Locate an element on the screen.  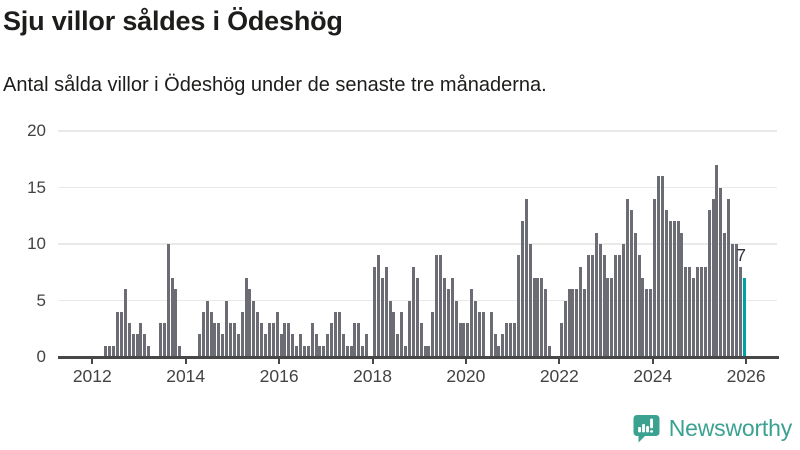
x-axis-label-2012: 2012 is located at coordinates (92, 376).